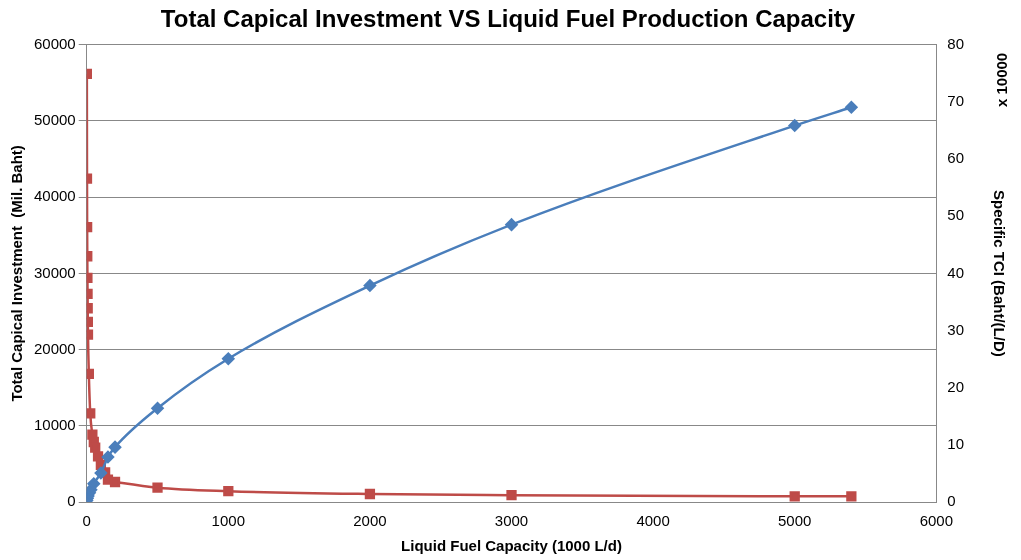 The image size is (1021, 560). I want to click on y2-tick-label: 70, so click(955, 101).